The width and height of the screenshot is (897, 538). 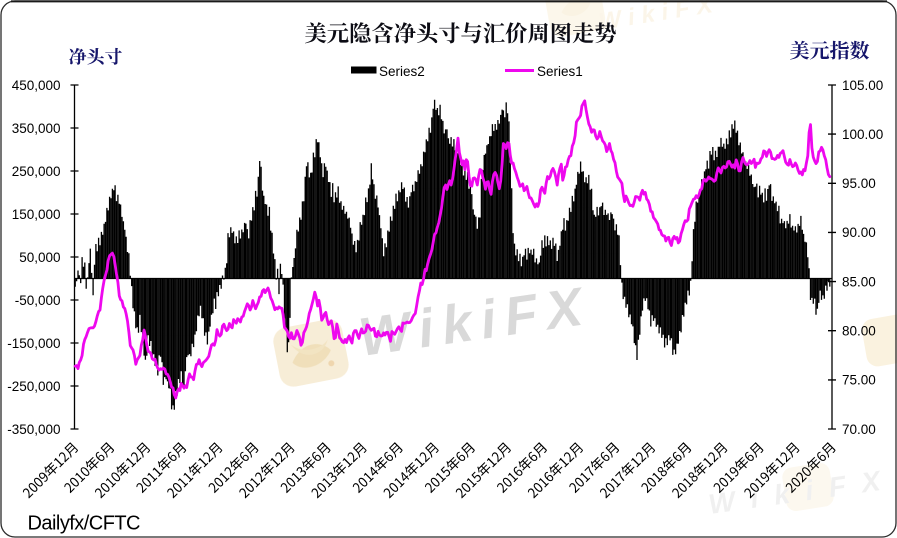 What do you see at coordinates (38, 300) in the screenshot?
I see `svg-text: -50,000` at bounding box center [38, 300].